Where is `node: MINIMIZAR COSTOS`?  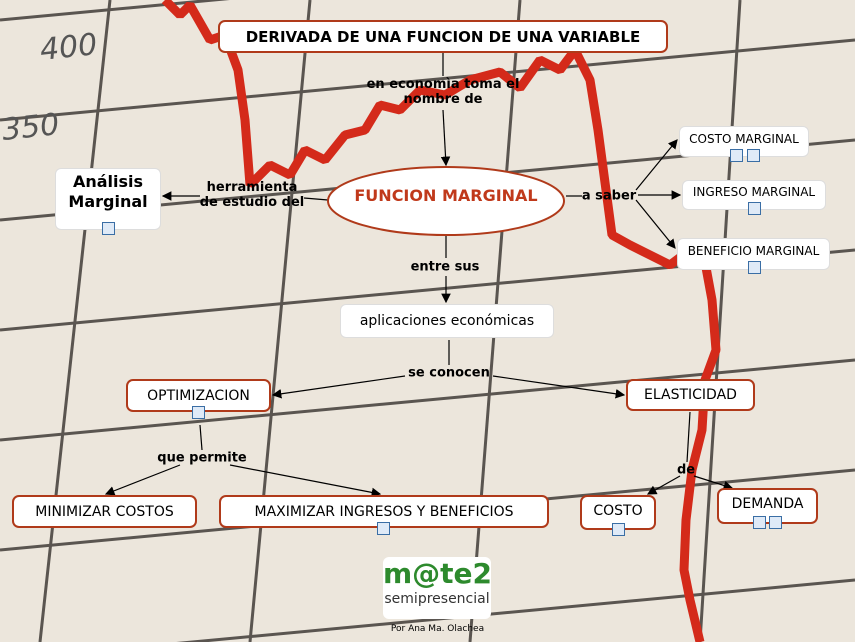 node: MINIMIZAR COSTOS is located at coordinates (104, 511).